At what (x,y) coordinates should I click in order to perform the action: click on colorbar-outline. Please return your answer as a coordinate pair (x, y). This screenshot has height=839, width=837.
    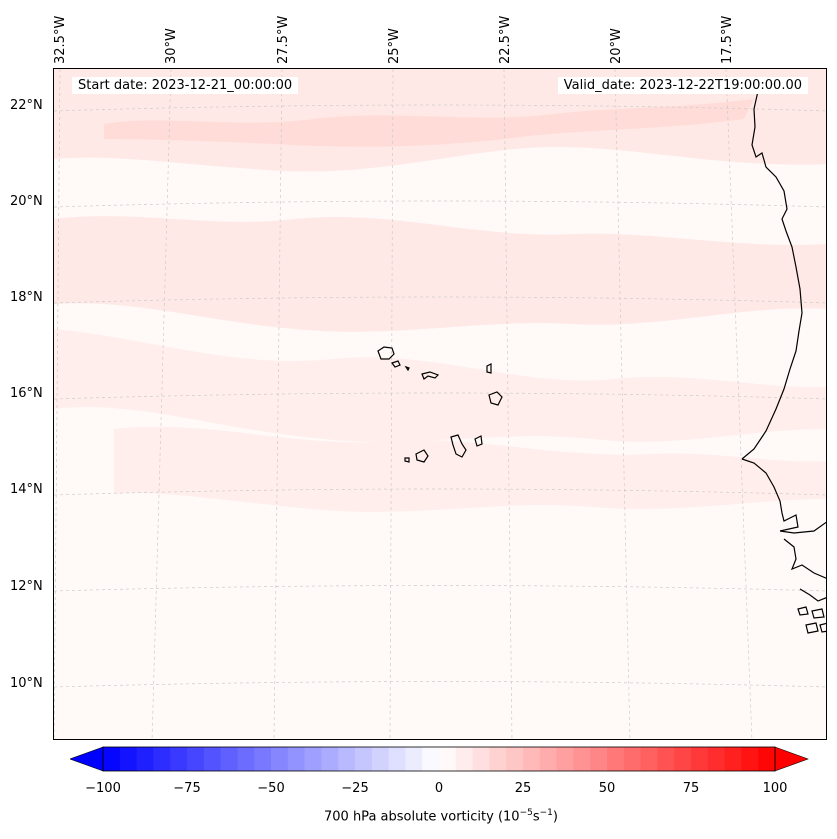
    Looking at the image, I should click on (439, 759).